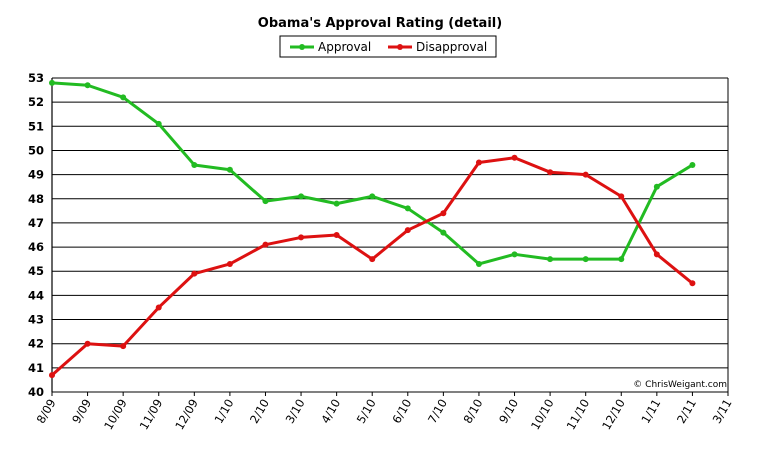  I want to click on x-tick-label: 11/09, so click(151, 415).